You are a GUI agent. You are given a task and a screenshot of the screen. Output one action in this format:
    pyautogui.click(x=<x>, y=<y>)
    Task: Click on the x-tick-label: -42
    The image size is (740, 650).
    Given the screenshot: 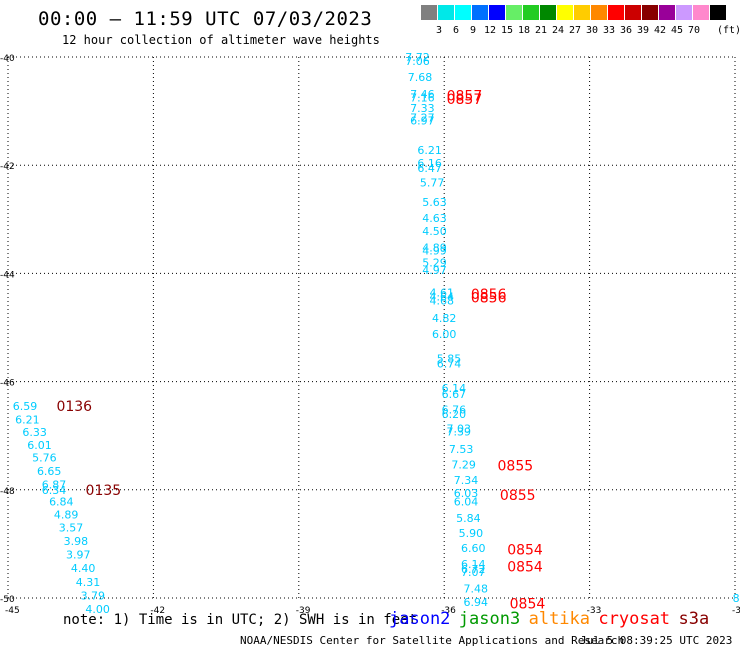 What is the action you would take?
    pyautogui.click(x=157, y=611)
    